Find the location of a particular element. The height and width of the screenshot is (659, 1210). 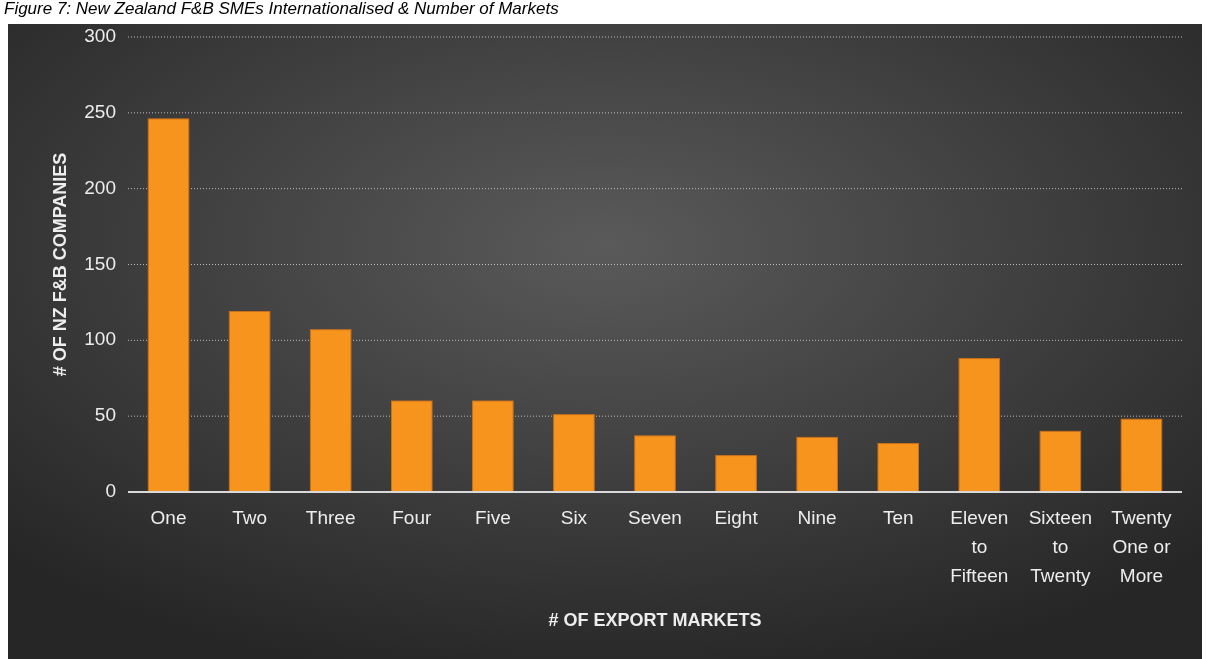

y-tick-label: 200 is located at coordinates (100, 187).